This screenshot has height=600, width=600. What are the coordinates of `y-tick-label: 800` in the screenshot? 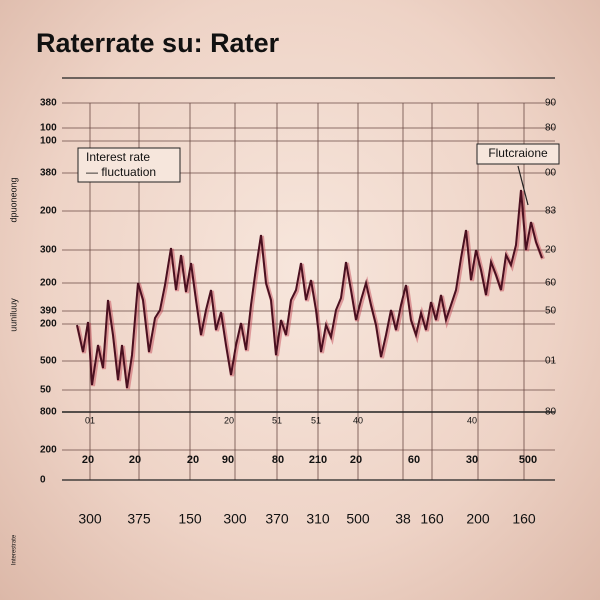 It's located at (48, 412).